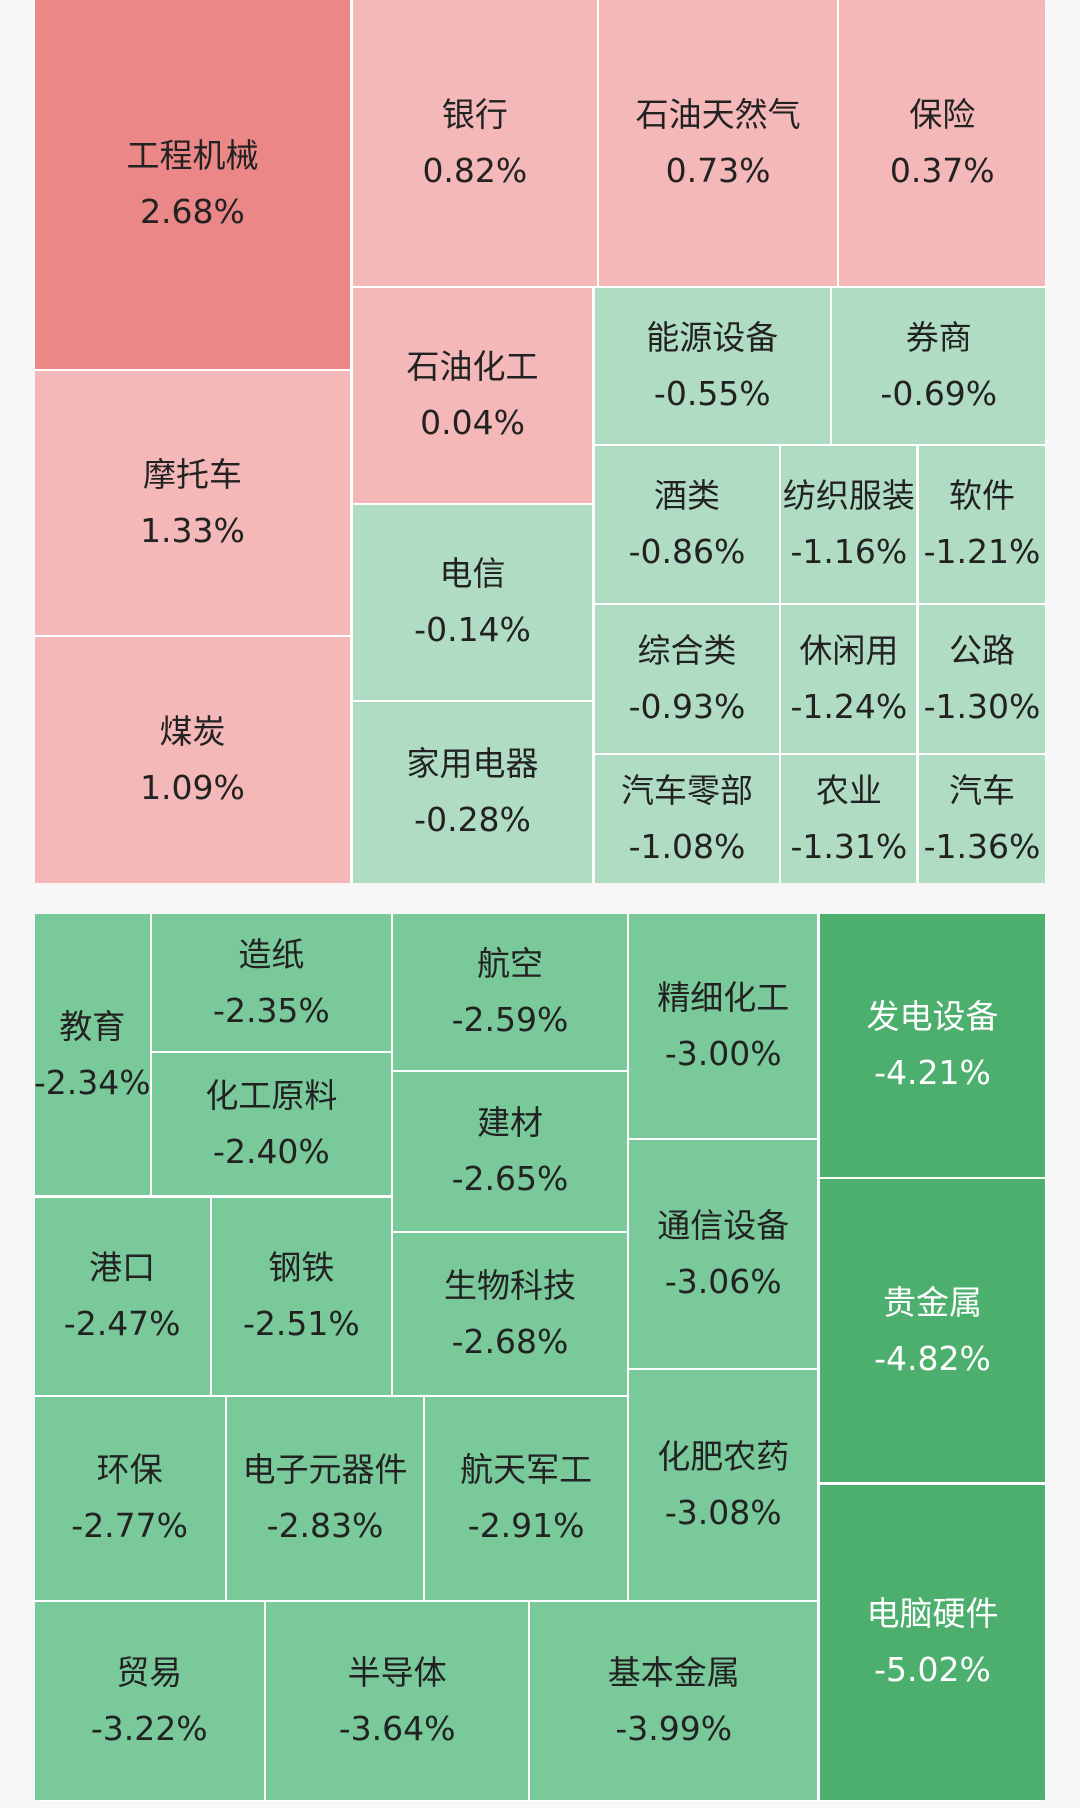 This screenshot has height=1808, width=1080. Describe the element at coordinates (271, 983) in the screenshot. I see `sector-tile: 造纸 -2.35%` at that location.